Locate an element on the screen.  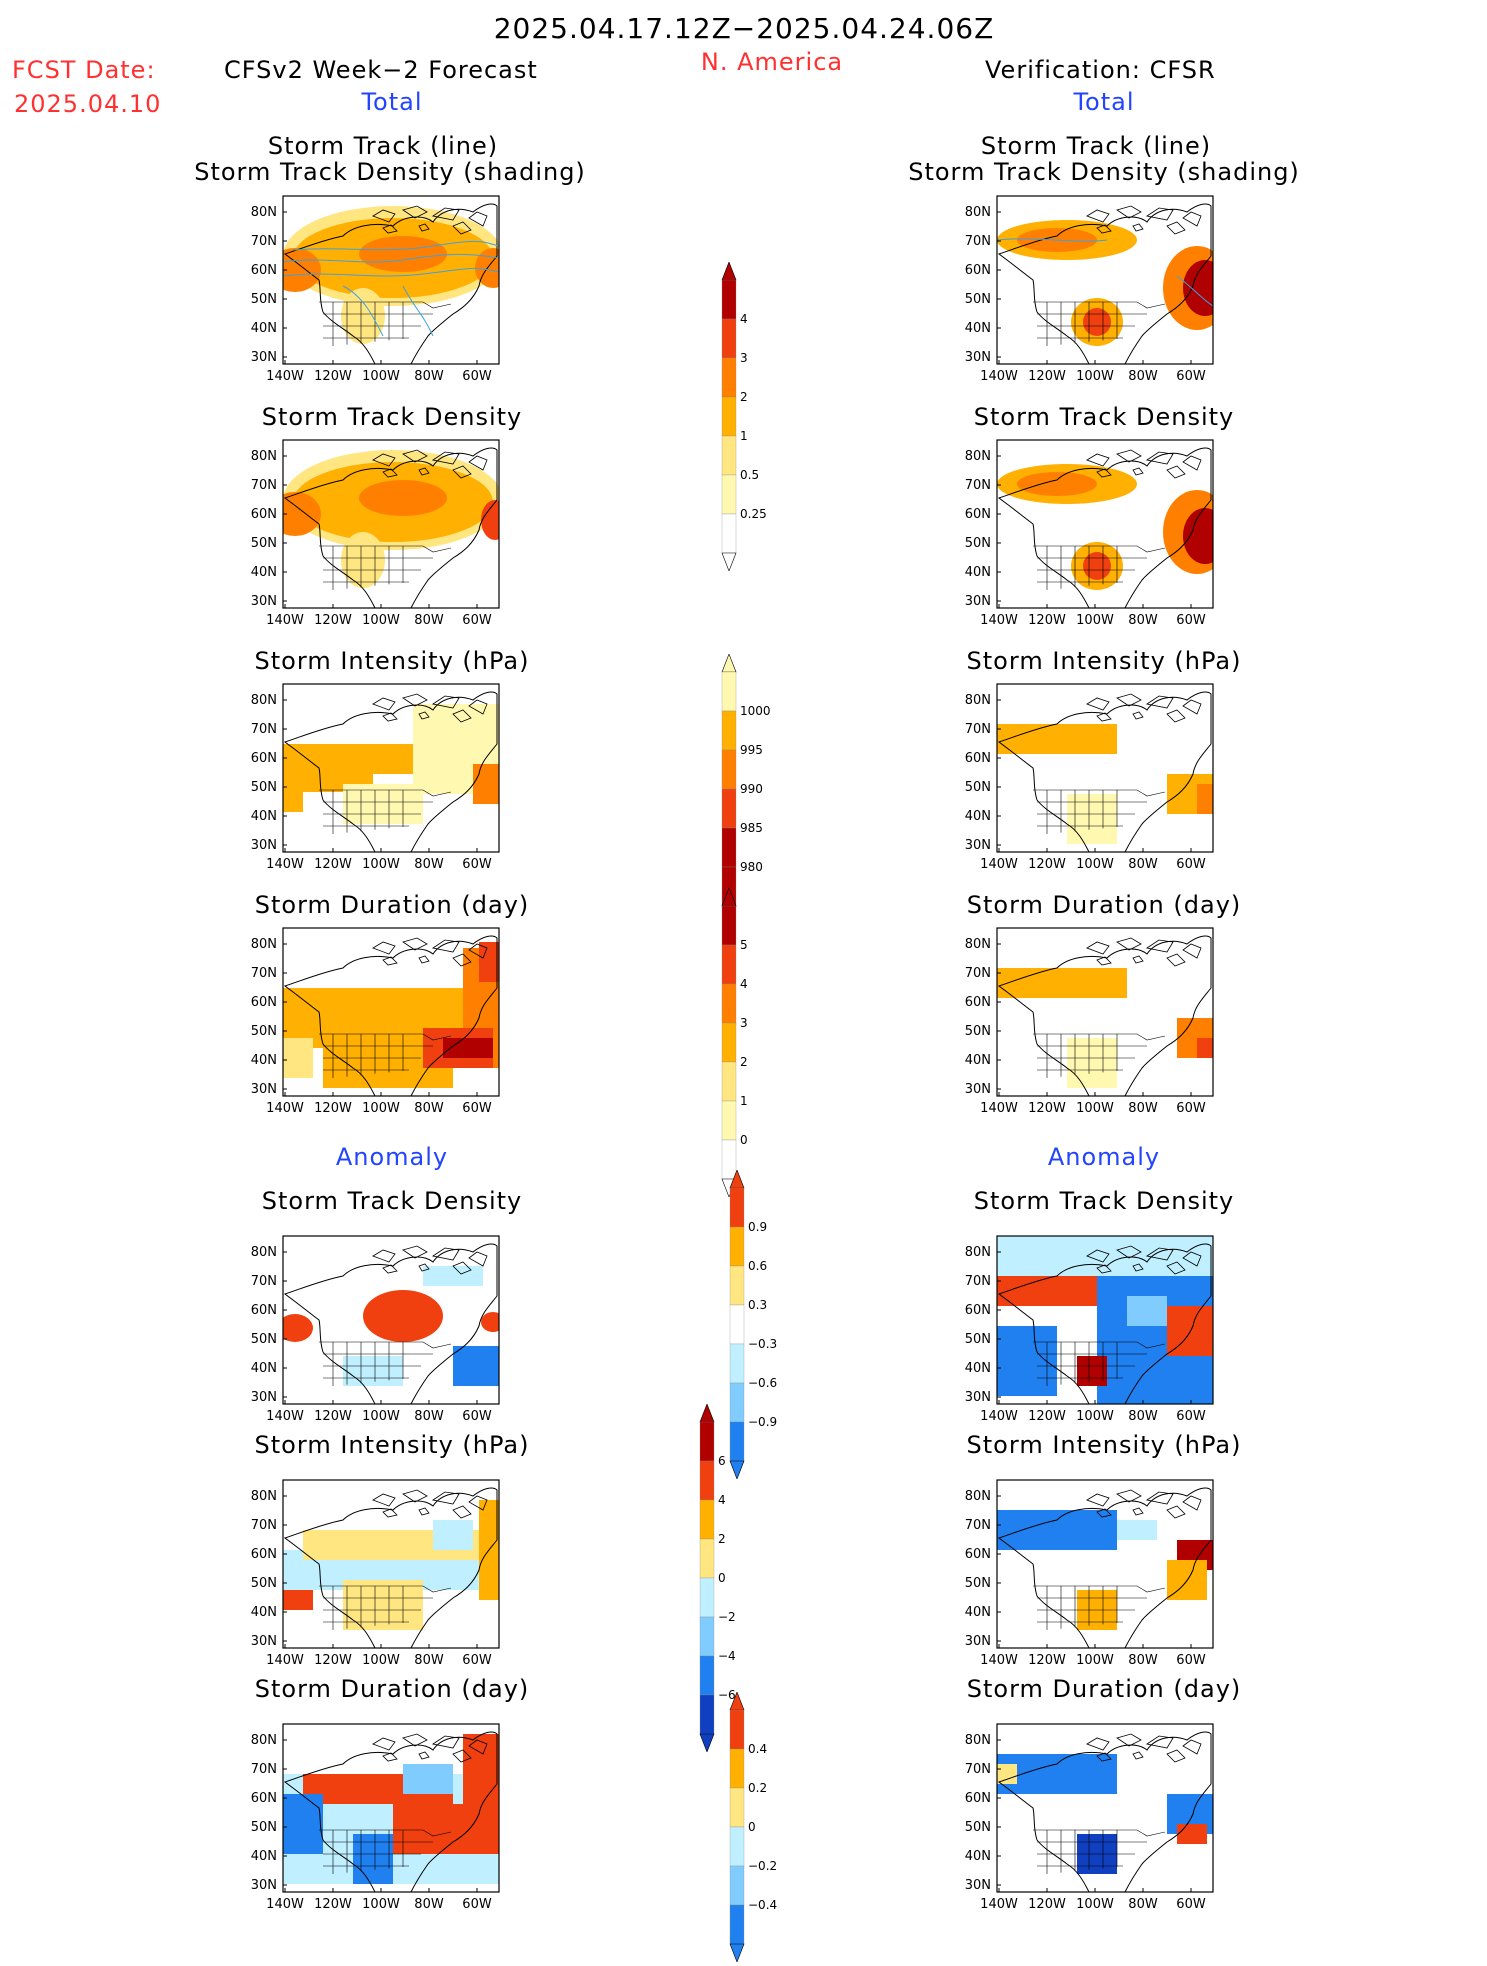
map-fcst-track: 80N 70N 60N 50N 40N 30N 140W 120W 100W 80W 60W is located at coordinates (370, 290).